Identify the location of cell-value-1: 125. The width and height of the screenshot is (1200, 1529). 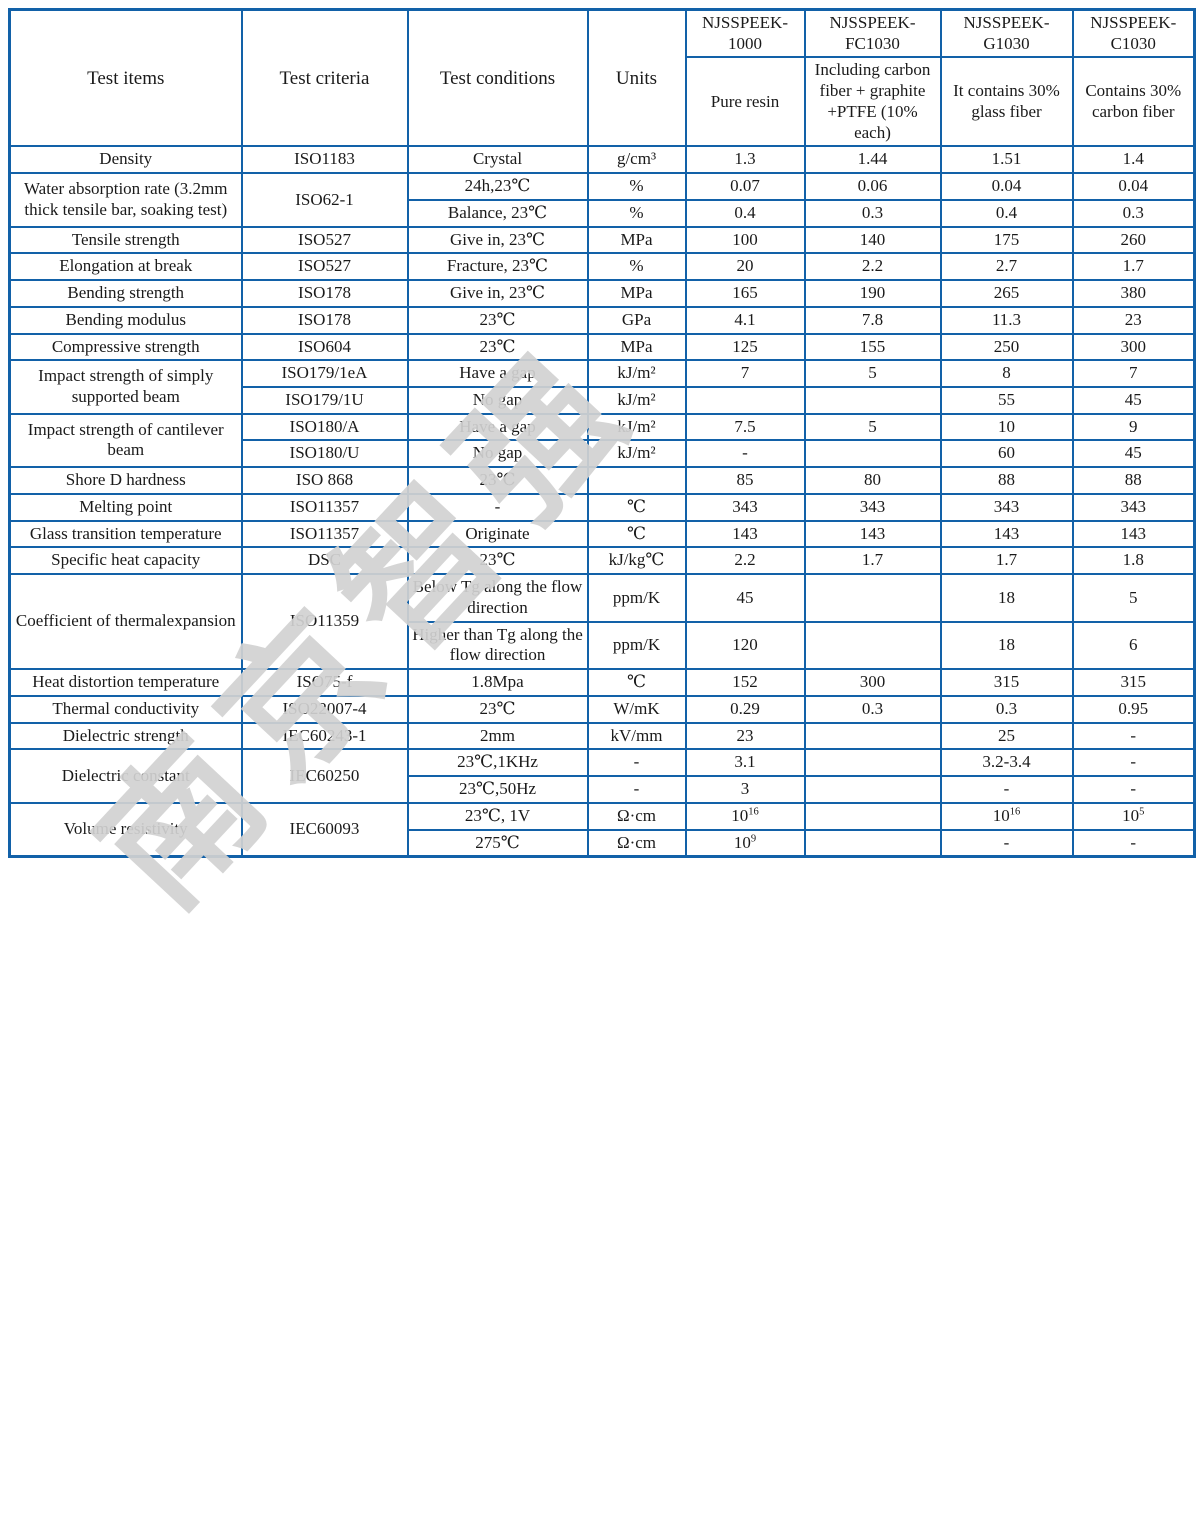
(745, 347).